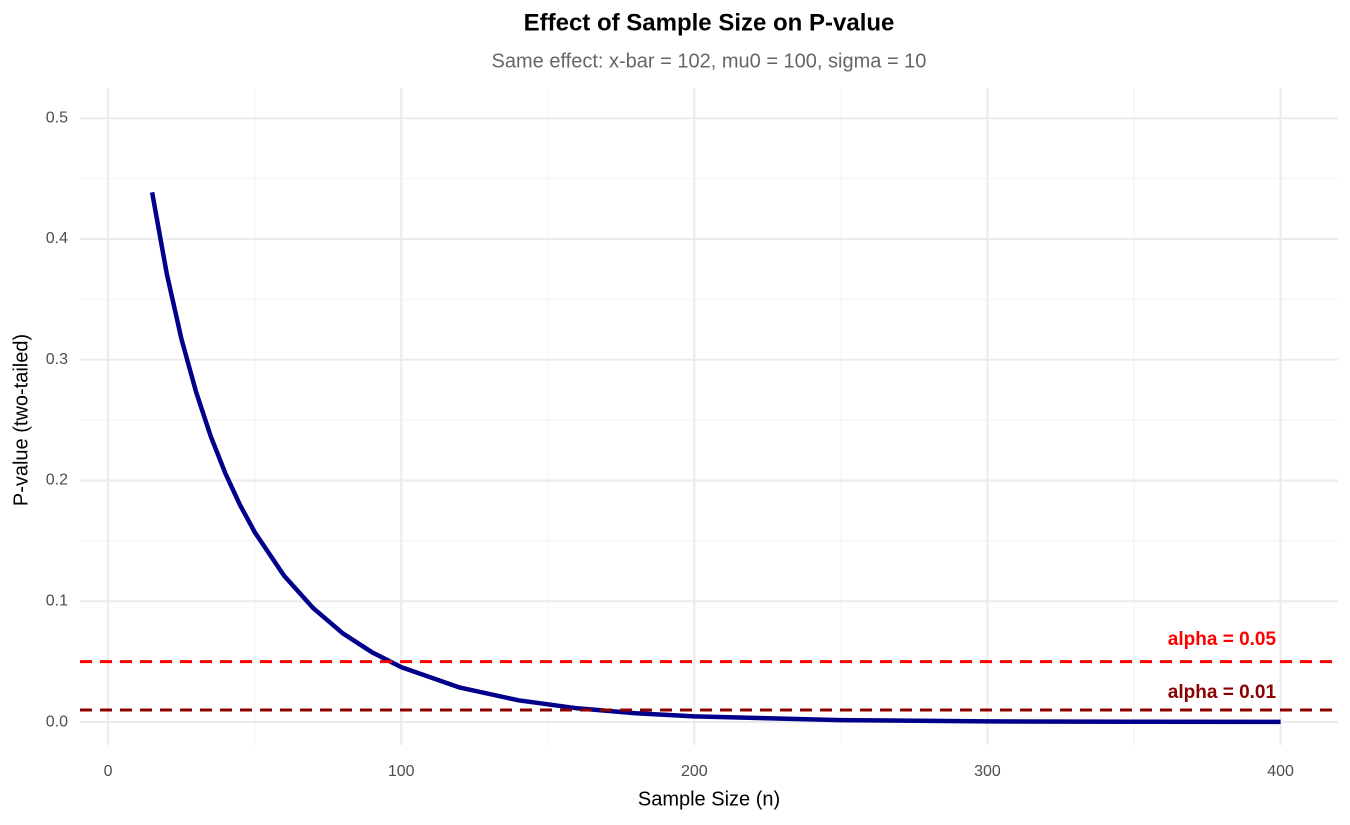  I want to click on y-tick-label: 0.0, so click(57, 721).